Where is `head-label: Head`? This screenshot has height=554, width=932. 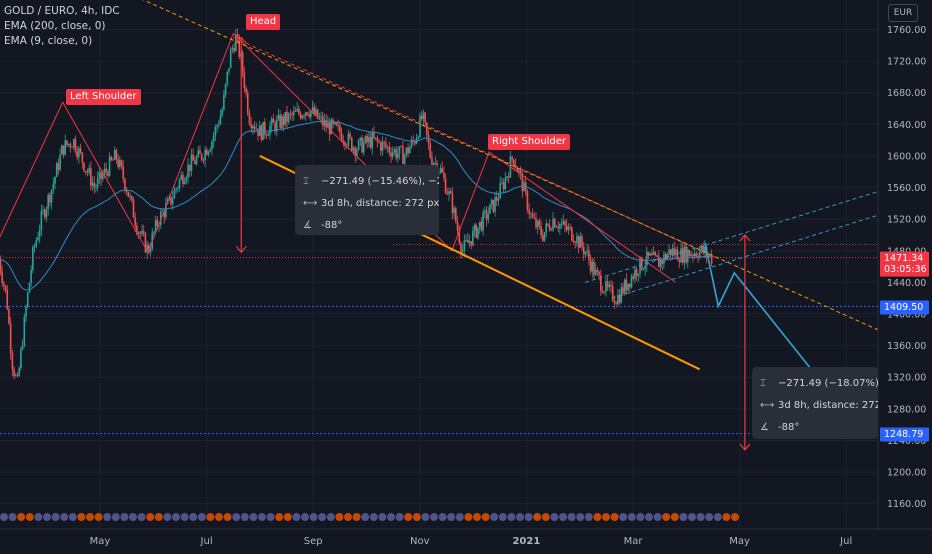 head-label: Head is located at coordinates (263, 22).